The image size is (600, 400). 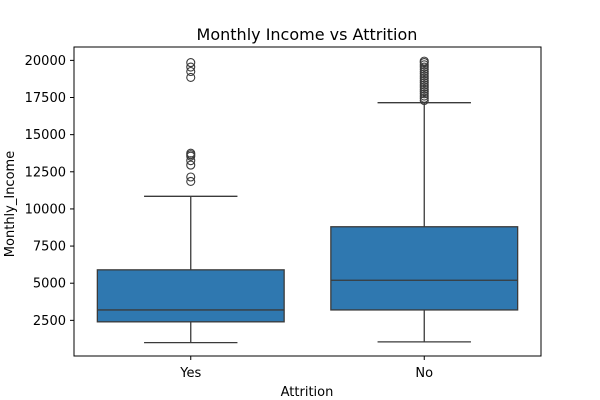 What do you see at coordinates (424, 373) in the screenshot?
I see `x-tick-label: No` at bounding box center [424, 373].